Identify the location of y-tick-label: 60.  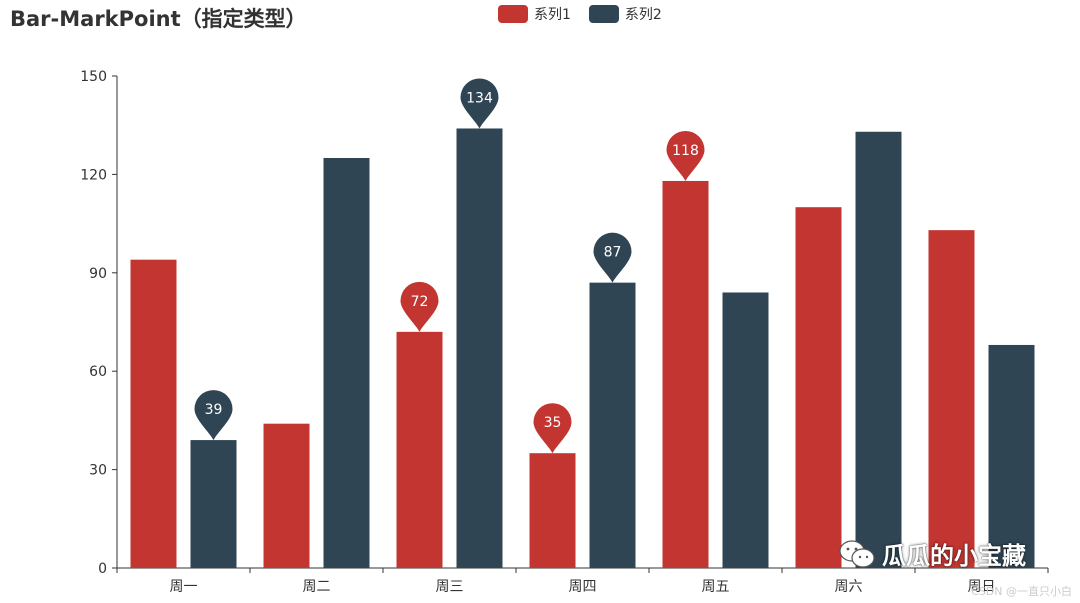
(98, 372).